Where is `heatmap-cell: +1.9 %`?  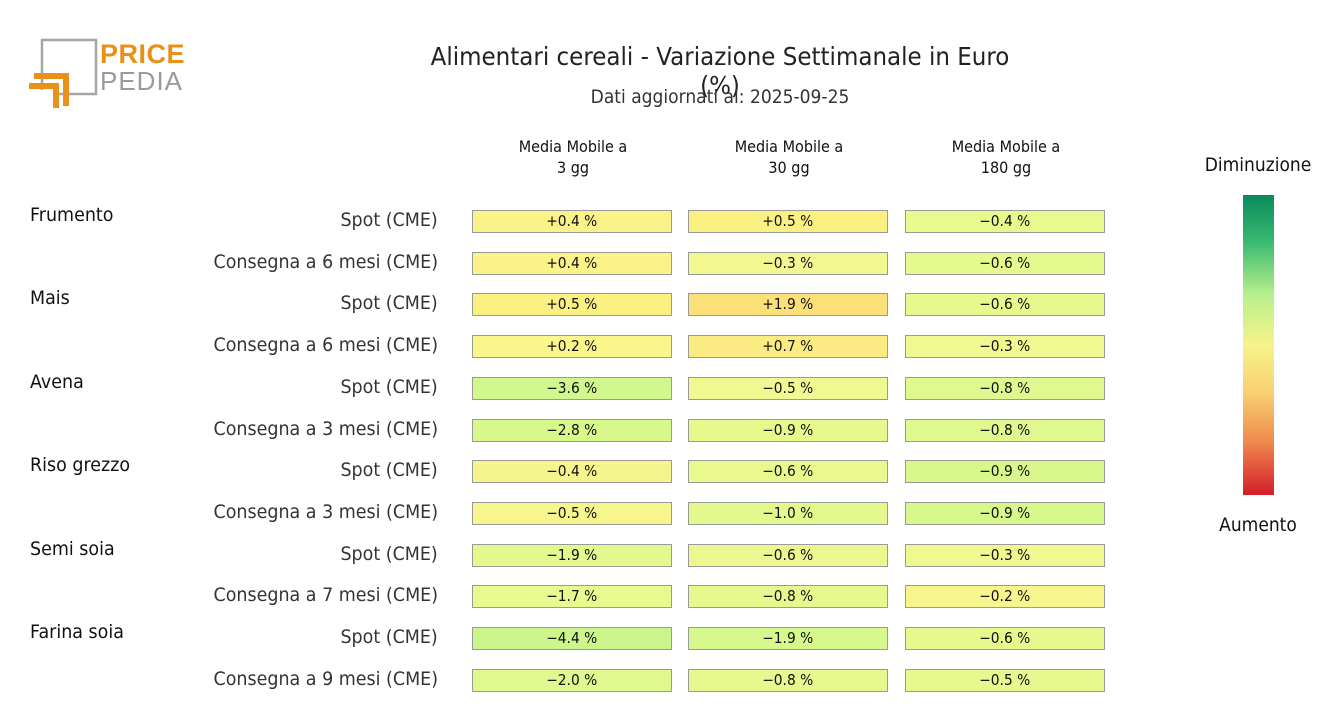
heatmap-cell: +1.9 % is located at coordinates (788, 305).